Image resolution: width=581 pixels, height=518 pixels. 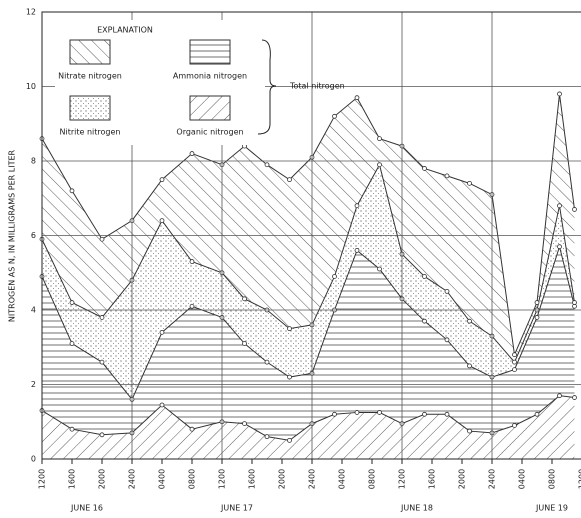 I want to click on legend-label: Organic nitrogen, so click(x=209, y=132).